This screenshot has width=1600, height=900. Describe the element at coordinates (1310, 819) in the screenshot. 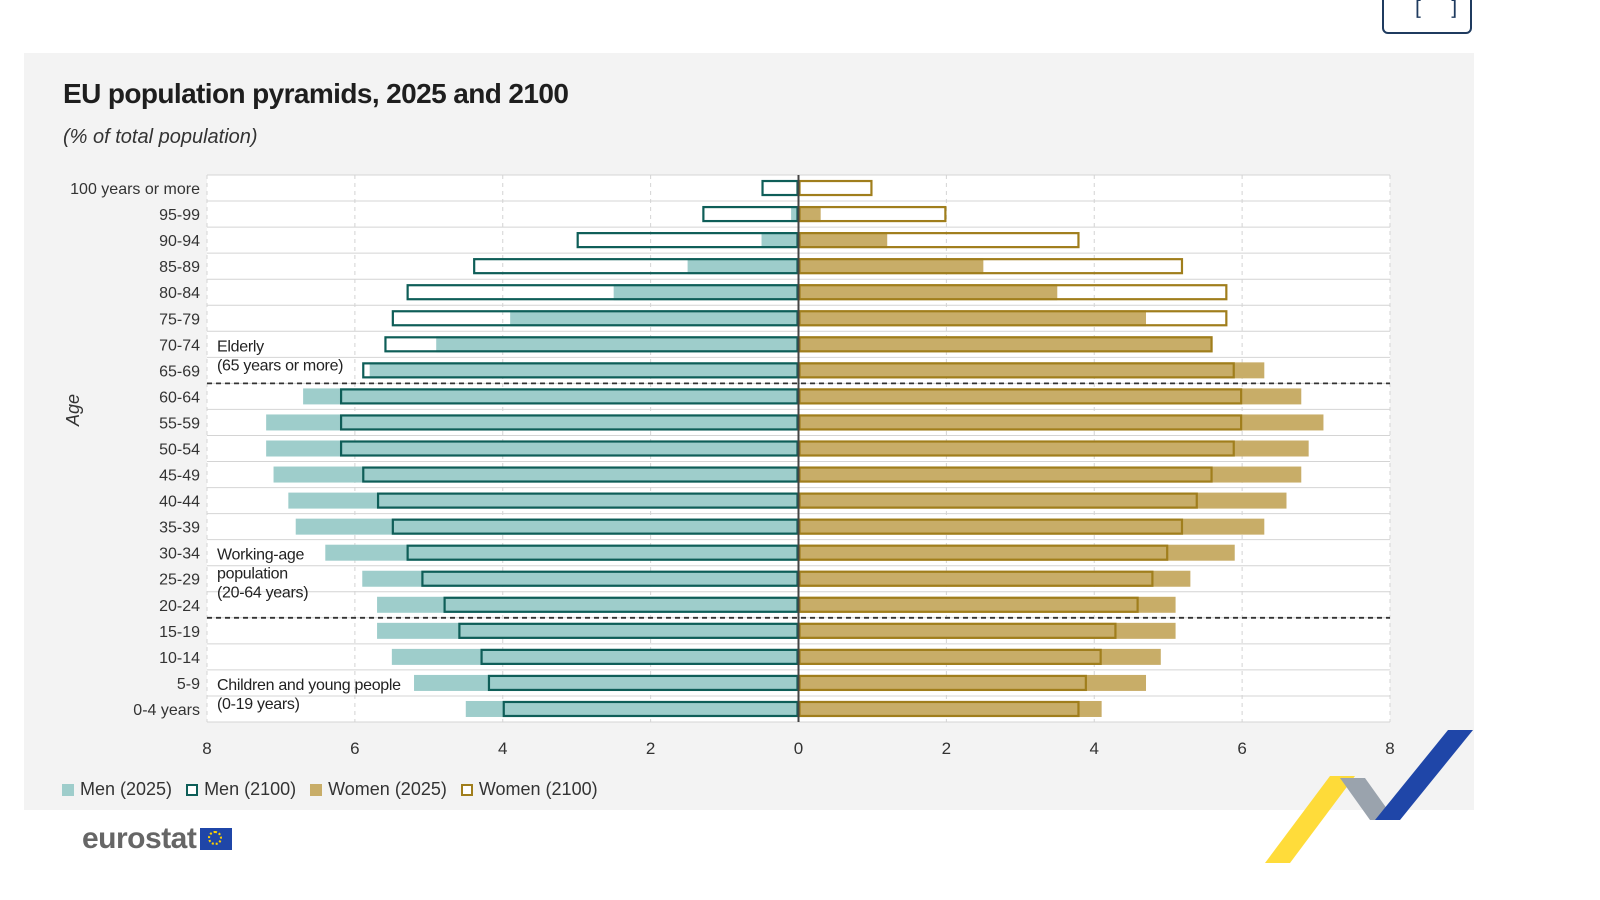

I see `ribbon-yellow` at that location.